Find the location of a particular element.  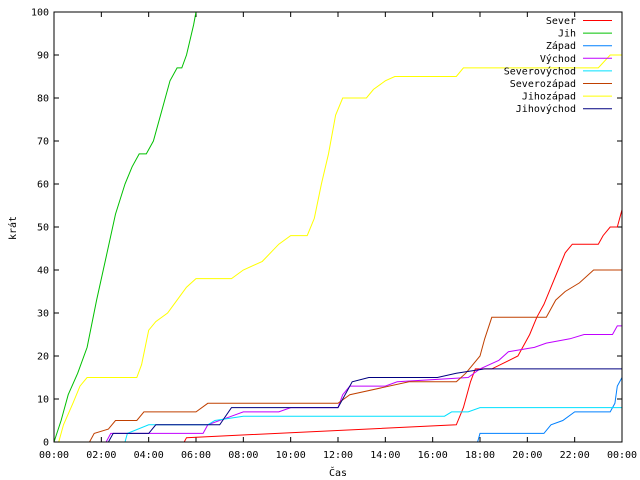

x-tick-label: 20:00 is located at coordinates (527, 455).